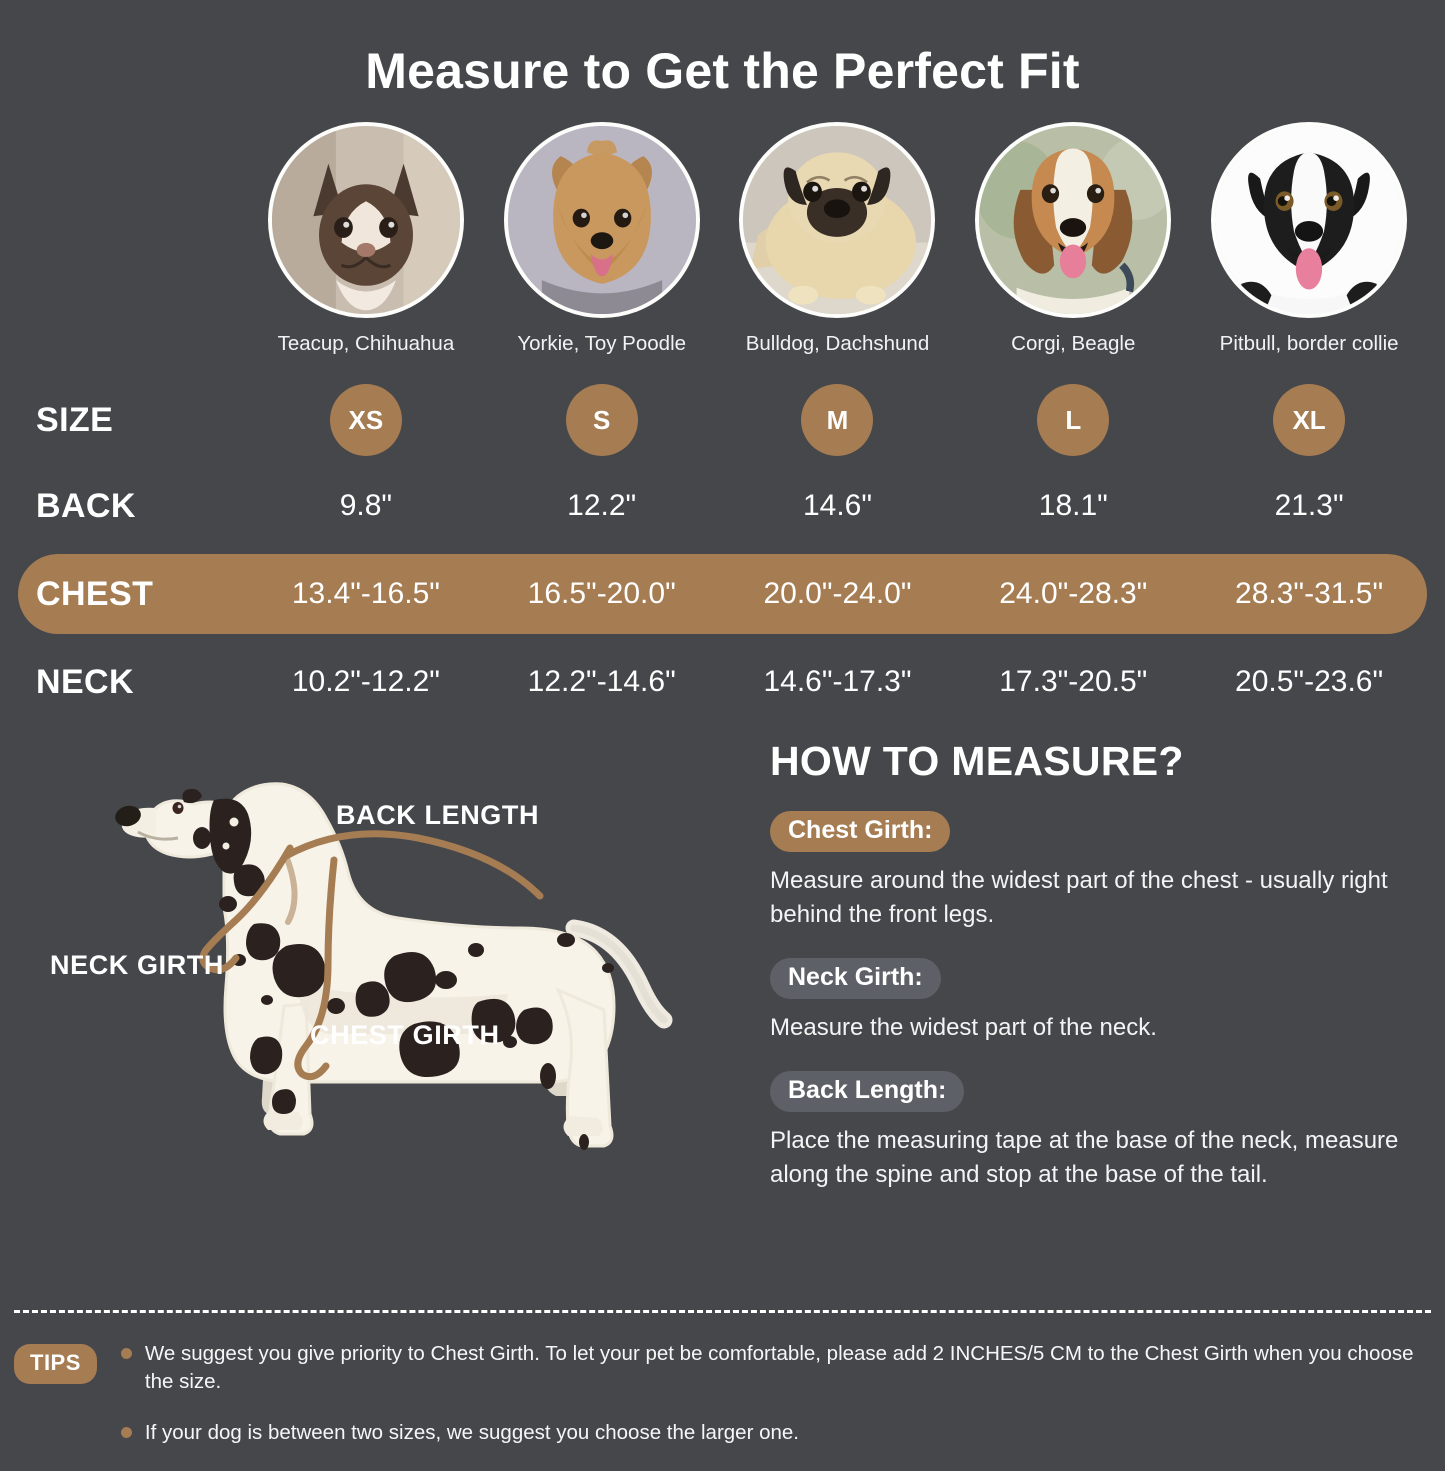 This screenshot has height=1471, width=1445. I want to click on size-badge-cell: XL, so click(1309, 420).